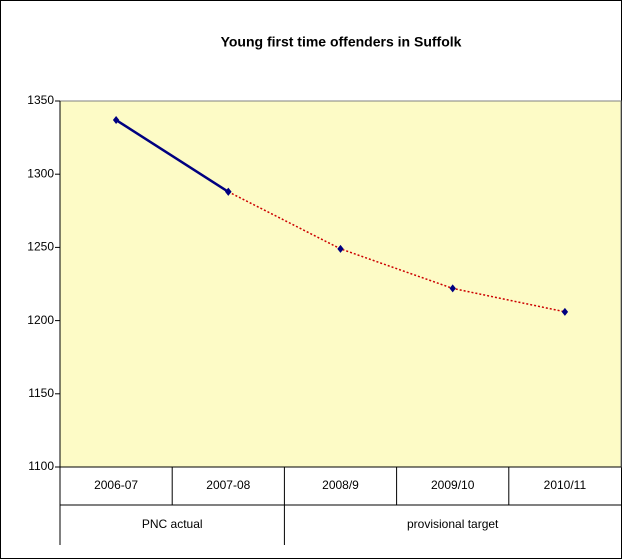 The height and width of the screenshot is (559, 622). What do you see at coordinates (453, 485) in the screenshot?
I see `x-tick-label: 2009/10` at bounding box center [453, 485].